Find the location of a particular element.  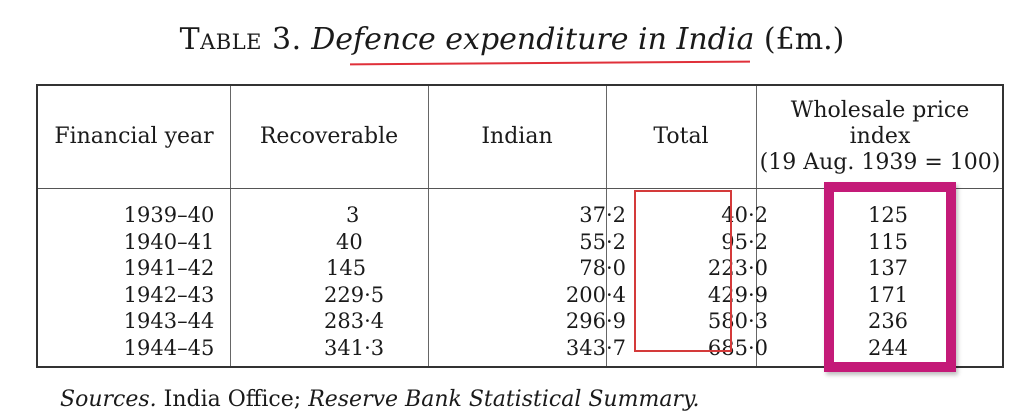

column-indian: 37·2 55·2 78·0 200·4 296·9 343·7 is located at coordinates (566, 281).